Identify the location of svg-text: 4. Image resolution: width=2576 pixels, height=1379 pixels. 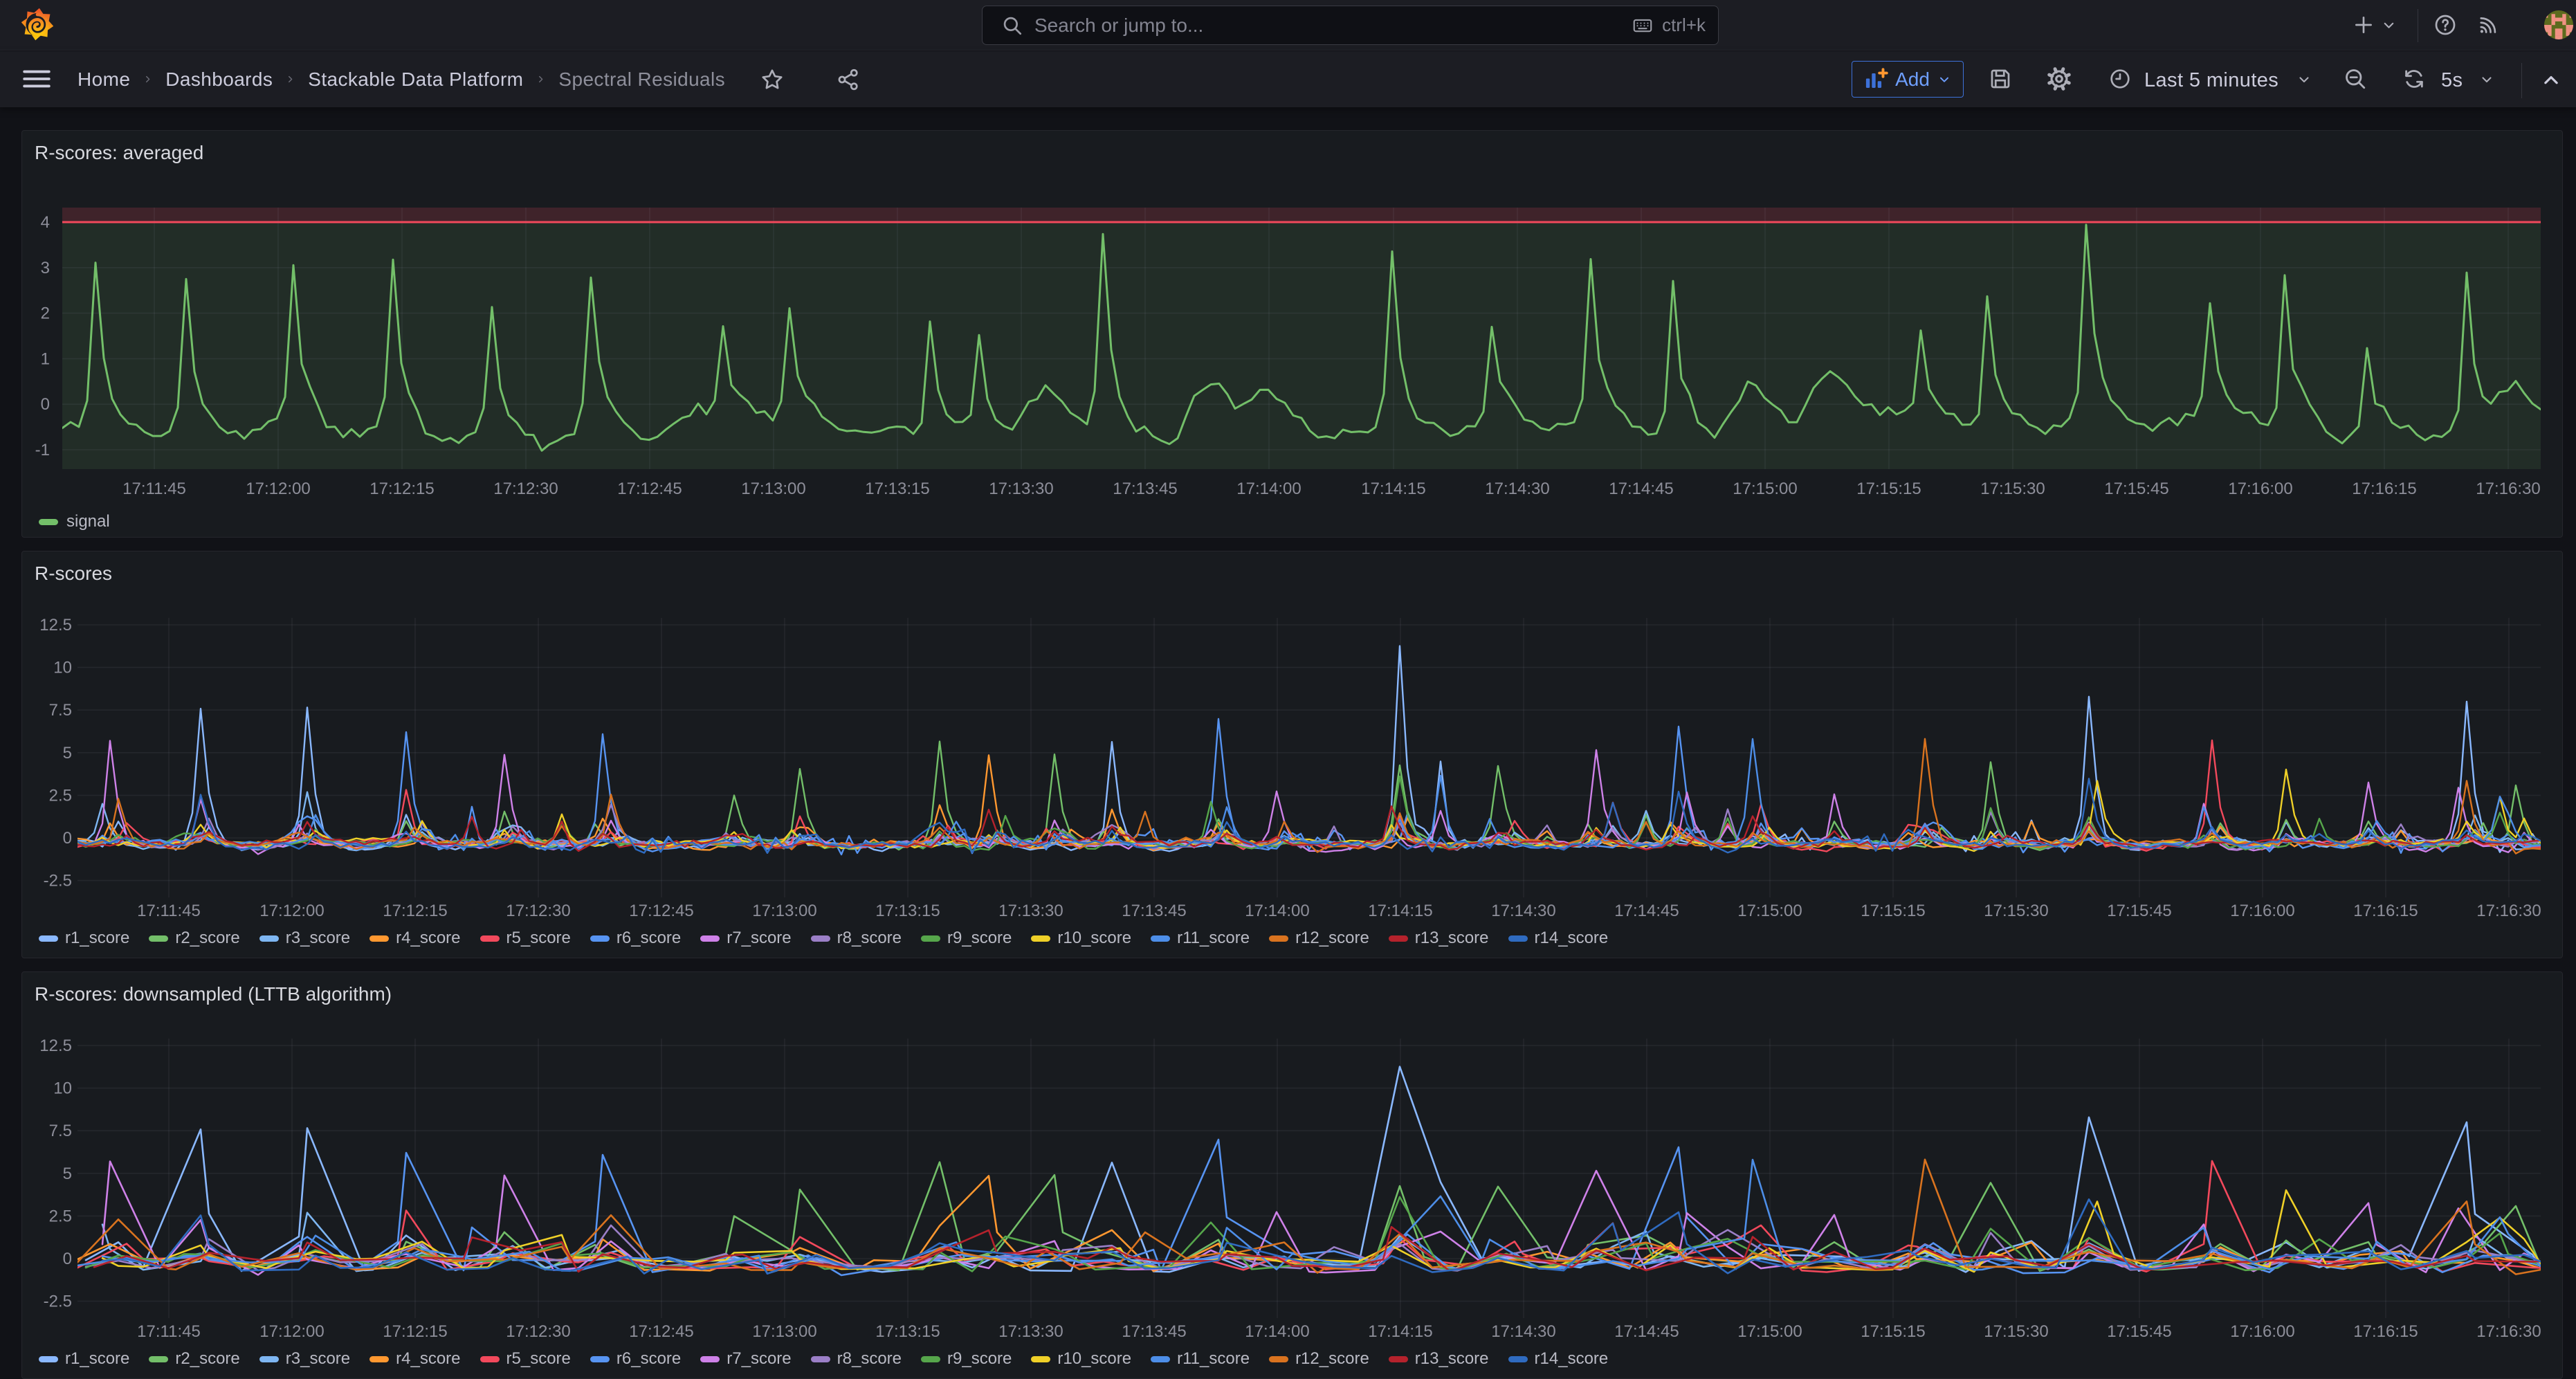
(45, 222).